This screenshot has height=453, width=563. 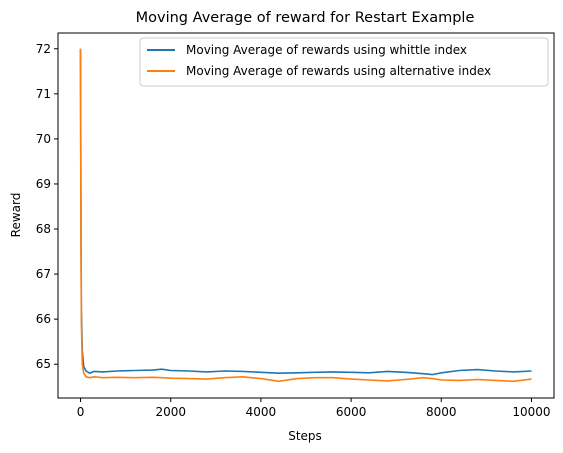 I want to click on y-tick-label: 69, so click(x=43, y=184).